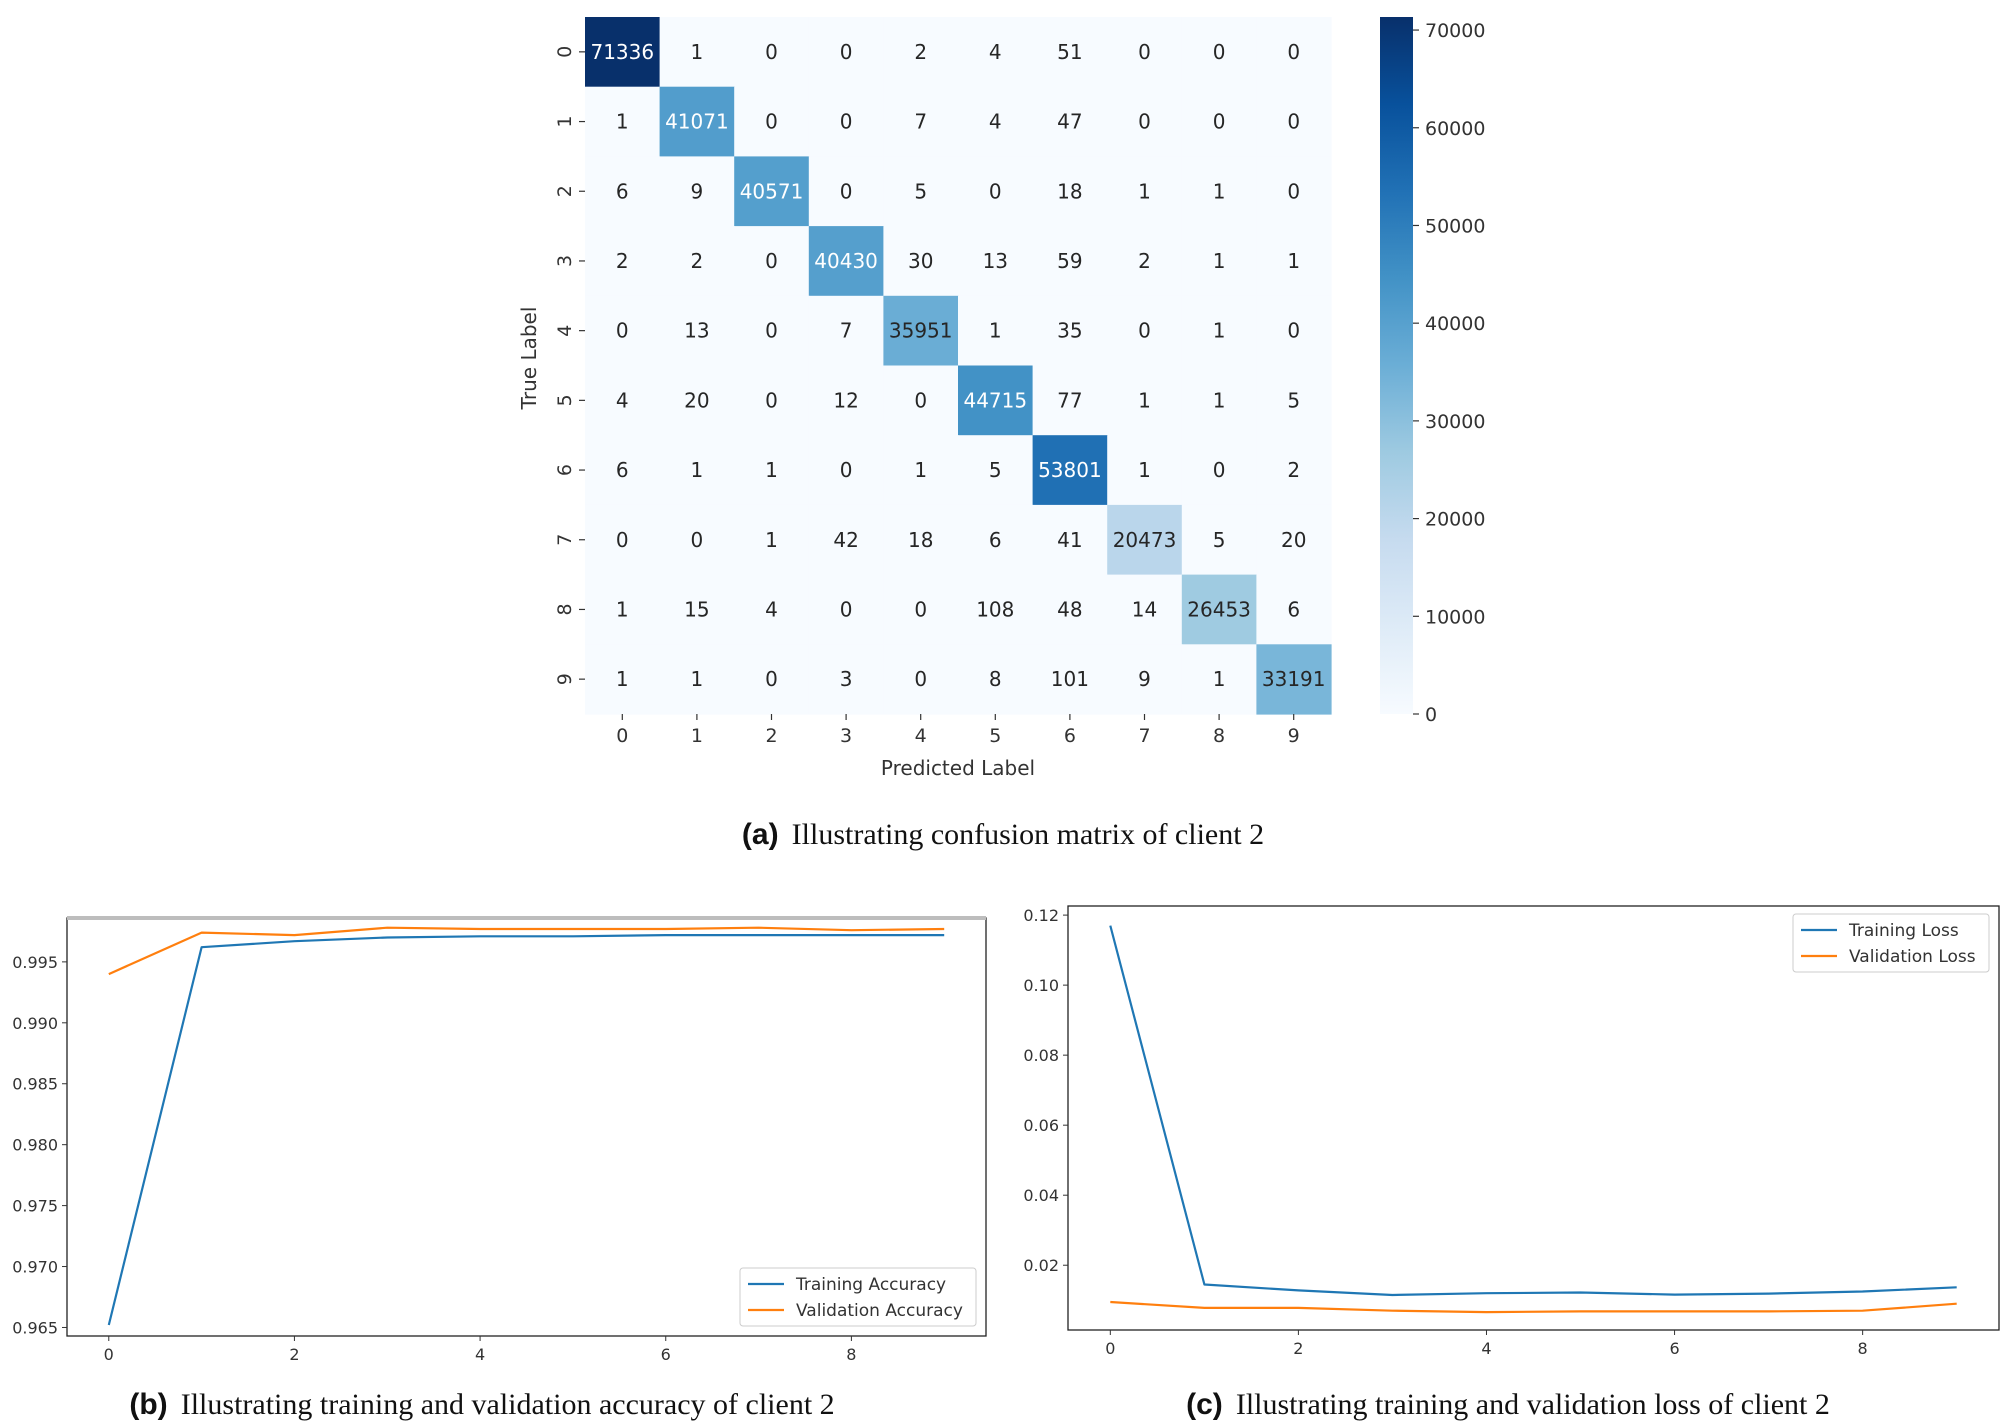 The height and width of the screenshot is (1428, 2006). Describe the element at coordinates (920, 191) in the screenshot. I see `matrix-cell-value: 5` at that location.